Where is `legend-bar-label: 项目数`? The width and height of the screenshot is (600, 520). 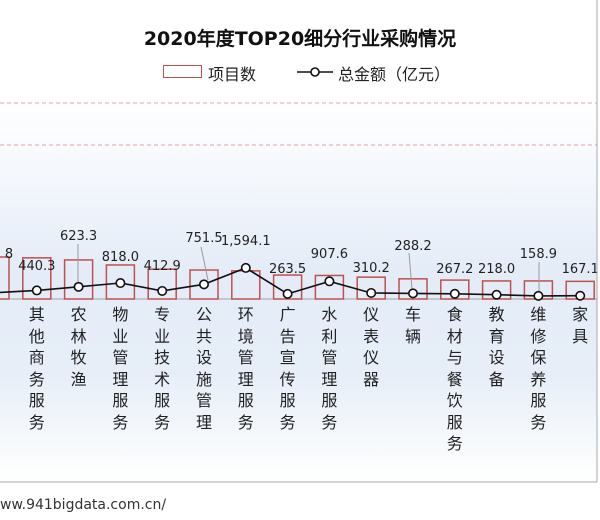 legend-bar-label: 项目数 is located at coordinates (232, 74).